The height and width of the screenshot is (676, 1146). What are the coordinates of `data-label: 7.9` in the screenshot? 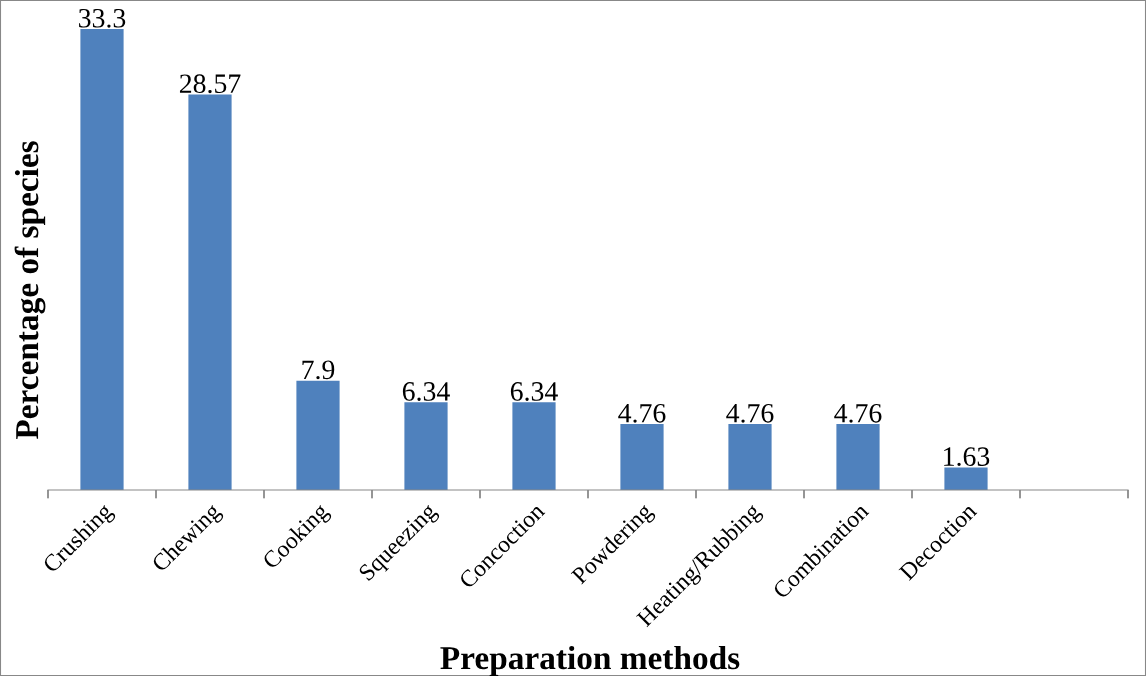 It's located at (318, 370).